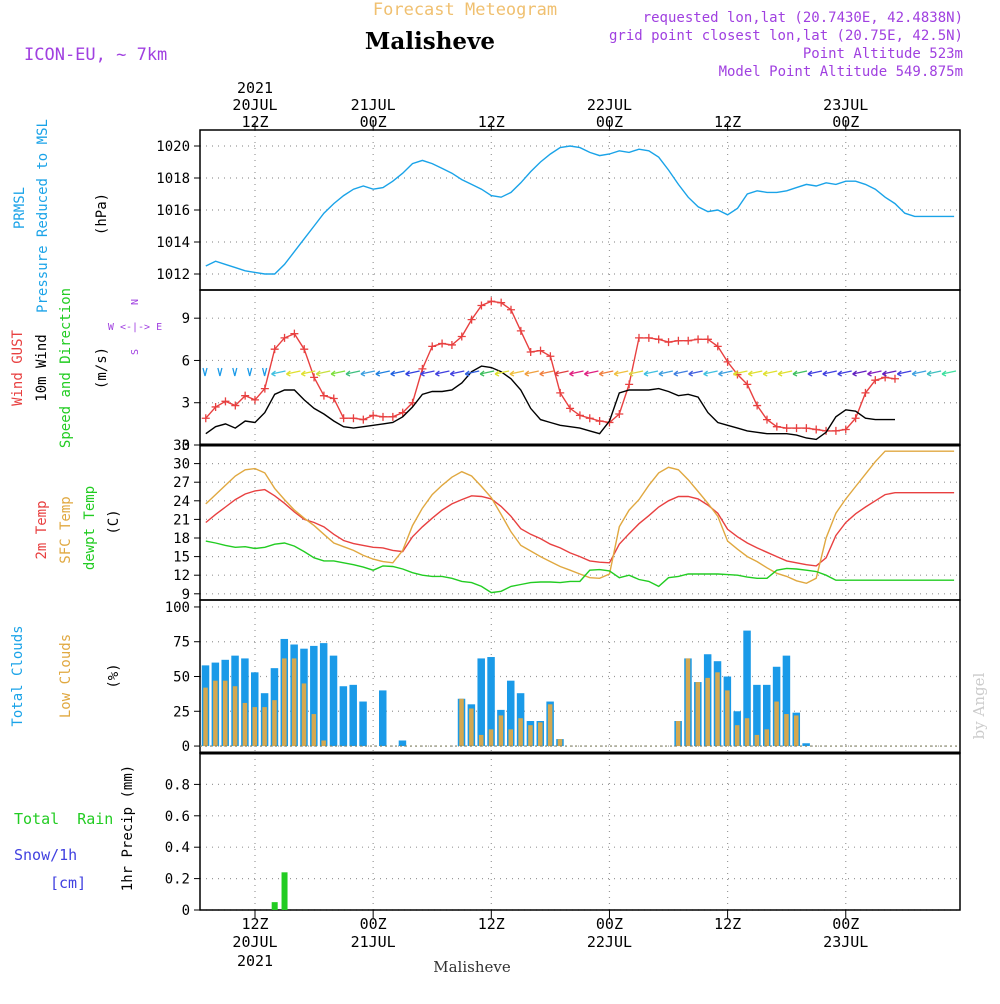 The width and height of the screenshot is (1000, 1004). I want to click on top-axis-date: 22JUL, so click(609, 105).